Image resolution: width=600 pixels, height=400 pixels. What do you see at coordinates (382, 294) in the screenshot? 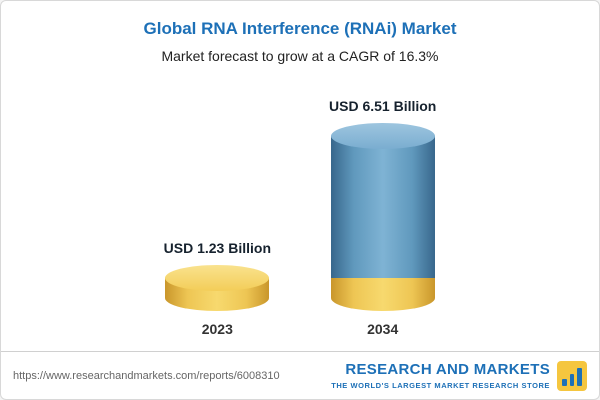
I see `bar-2034-base-segment` at bounding box center [382, 294].